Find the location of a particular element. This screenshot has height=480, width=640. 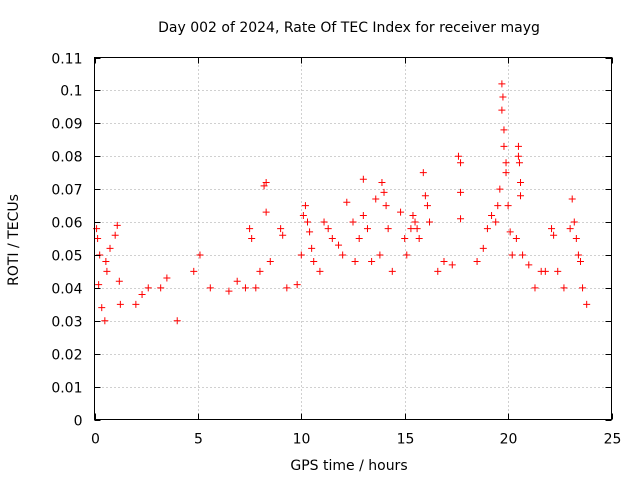

y-tick-label: 0.1 is located at coordinates (71, 92).